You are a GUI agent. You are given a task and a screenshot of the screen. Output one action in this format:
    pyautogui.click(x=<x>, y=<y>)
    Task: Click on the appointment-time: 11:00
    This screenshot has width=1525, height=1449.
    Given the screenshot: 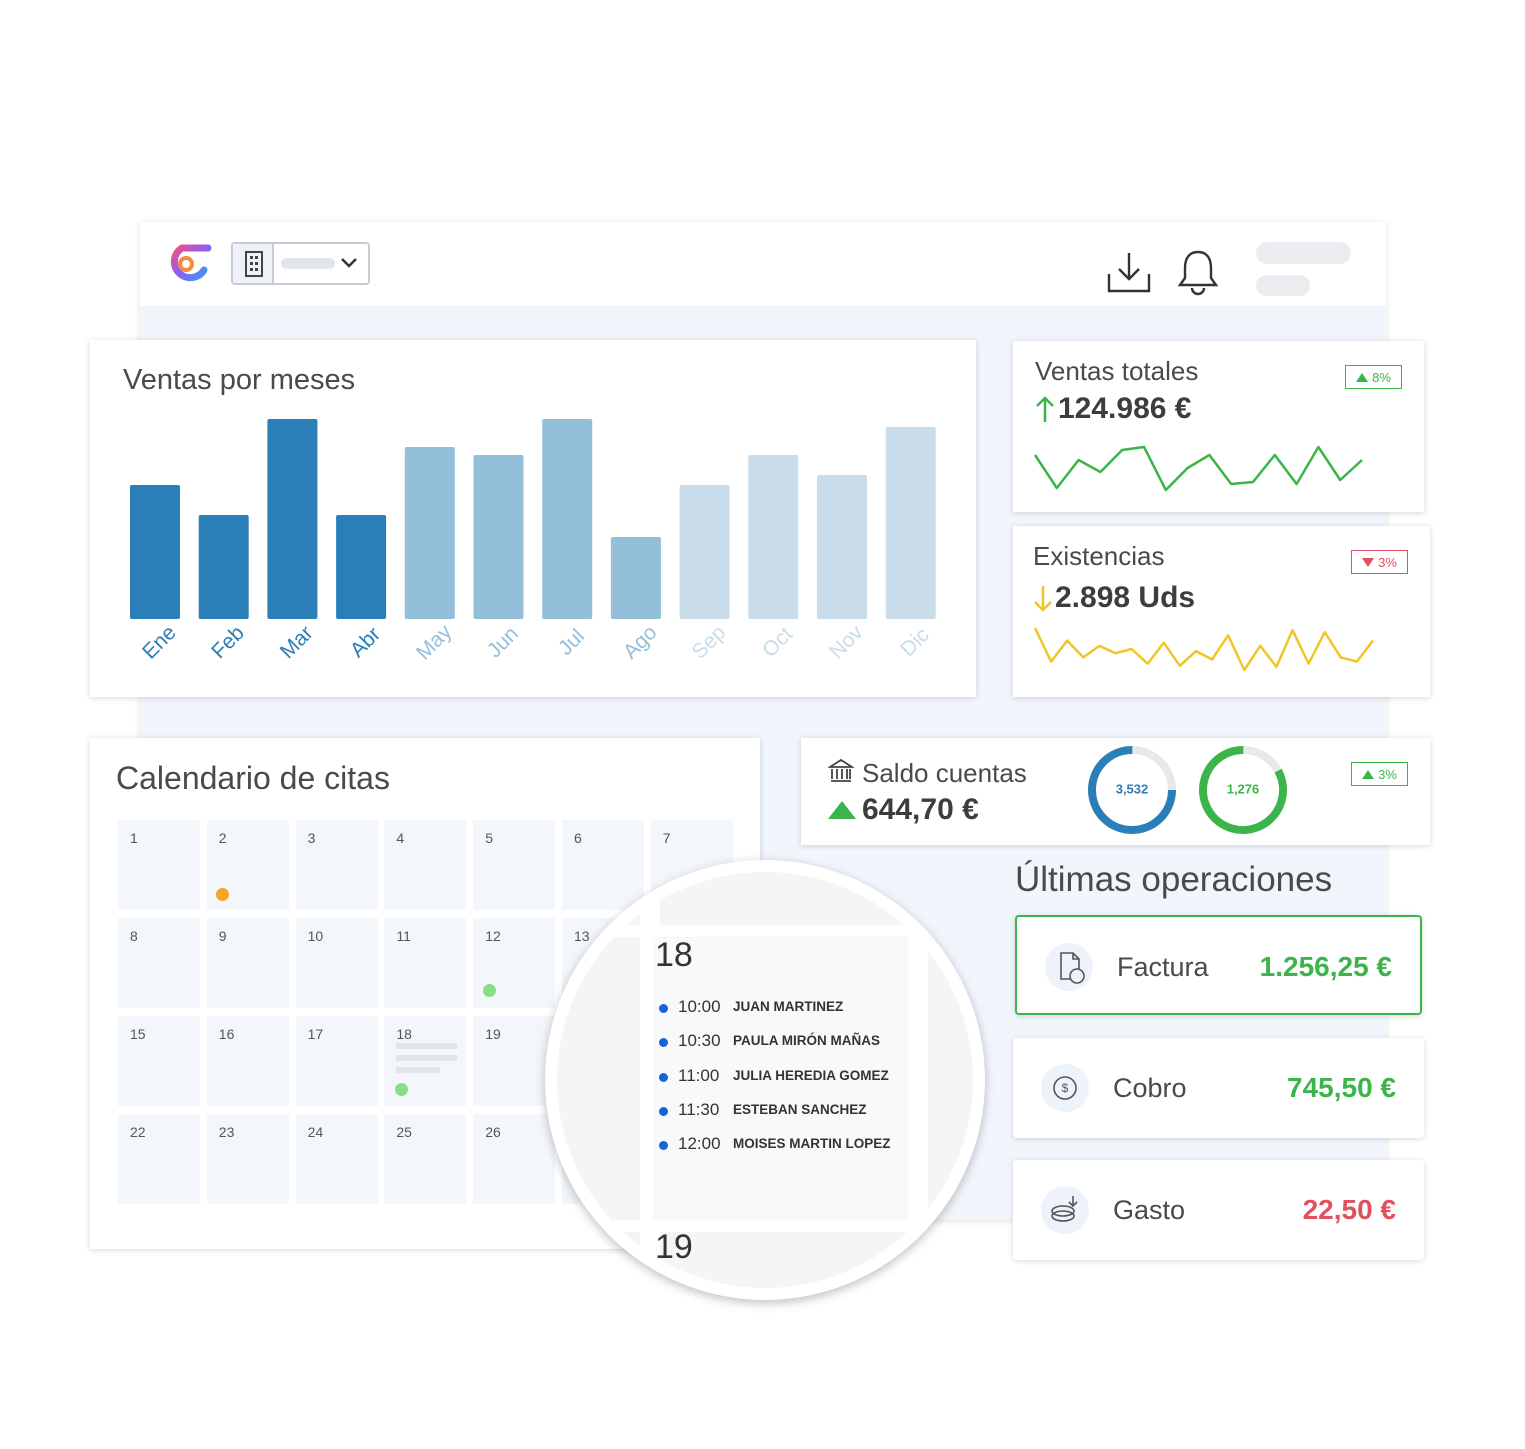 What is the action you would take?
    pyautogui.click(x=699, y=1075)
    